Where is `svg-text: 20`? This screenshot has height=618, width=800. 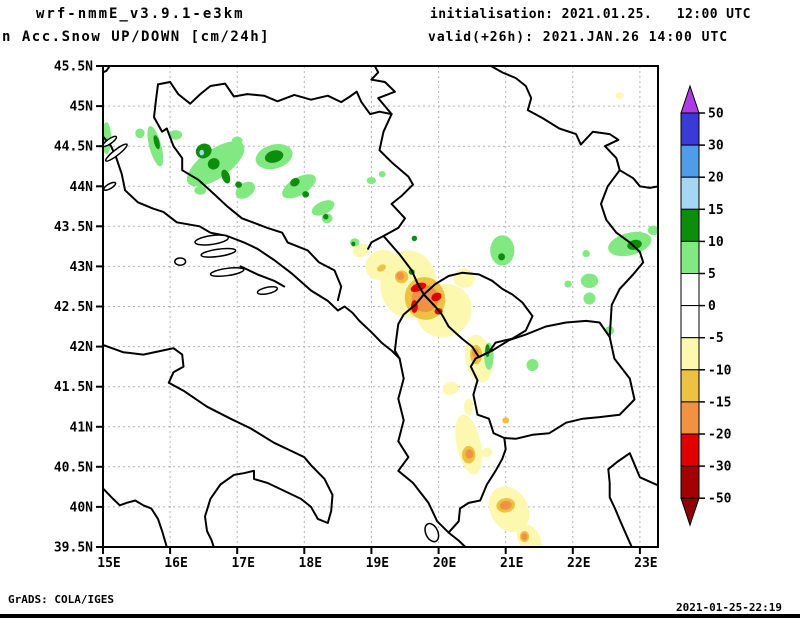 svg-text: 20 is located at coordinates (716, 178).